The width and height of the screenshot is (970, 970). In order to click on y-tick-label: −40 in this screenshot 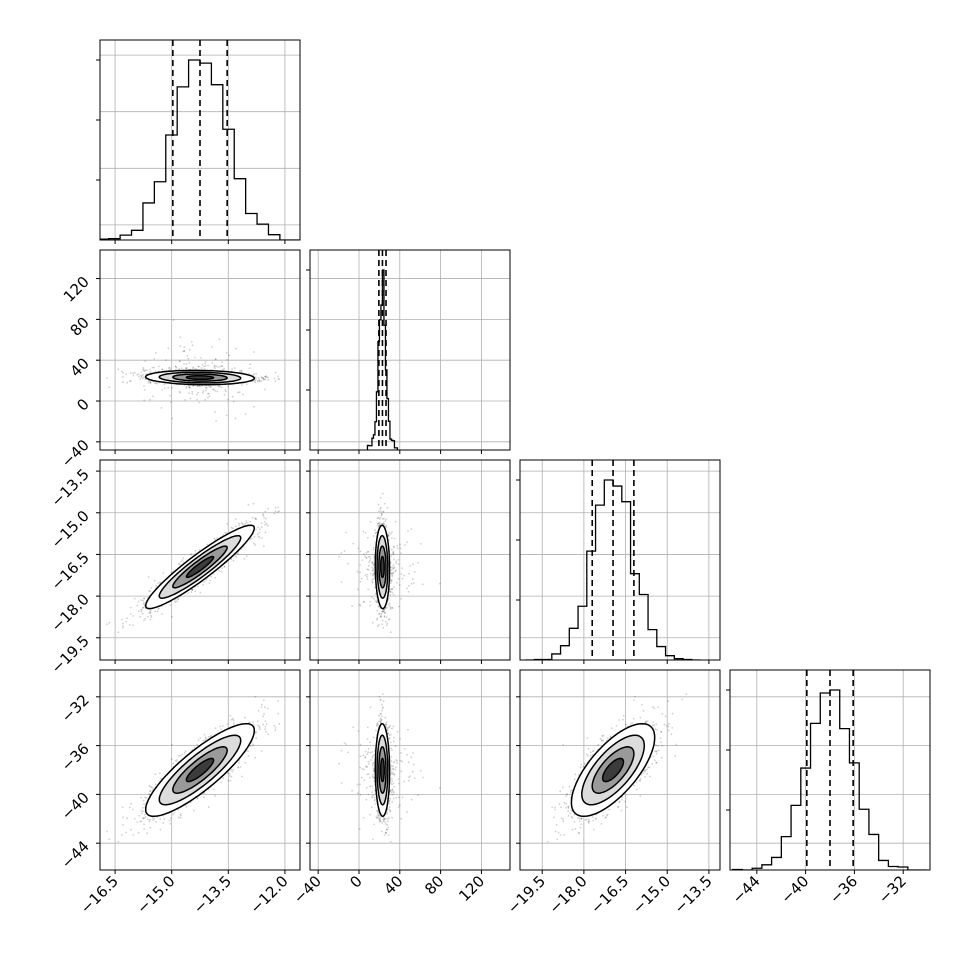, I will do `click(75, 453)`.